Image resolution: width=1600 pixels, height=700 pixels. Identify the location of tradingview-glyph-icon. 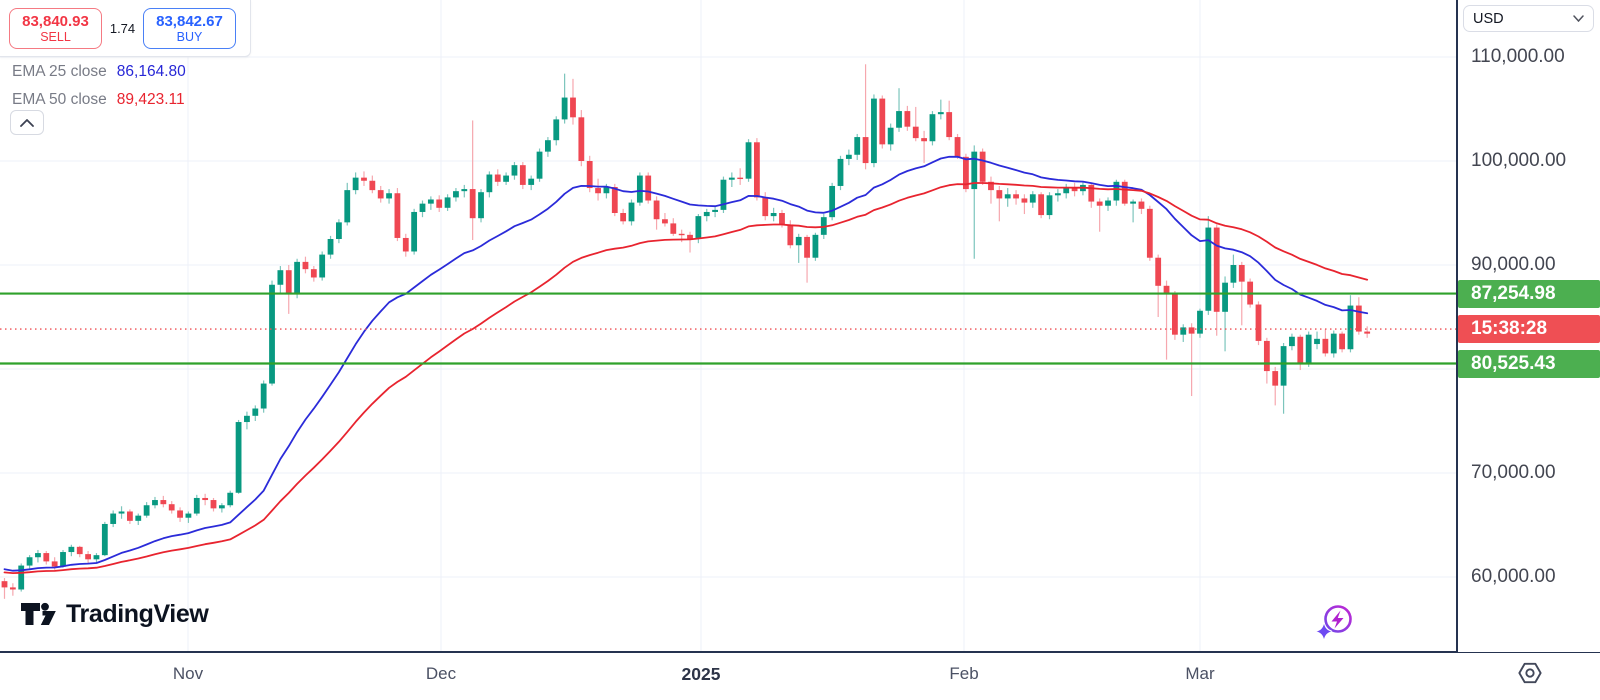
(38, 613).